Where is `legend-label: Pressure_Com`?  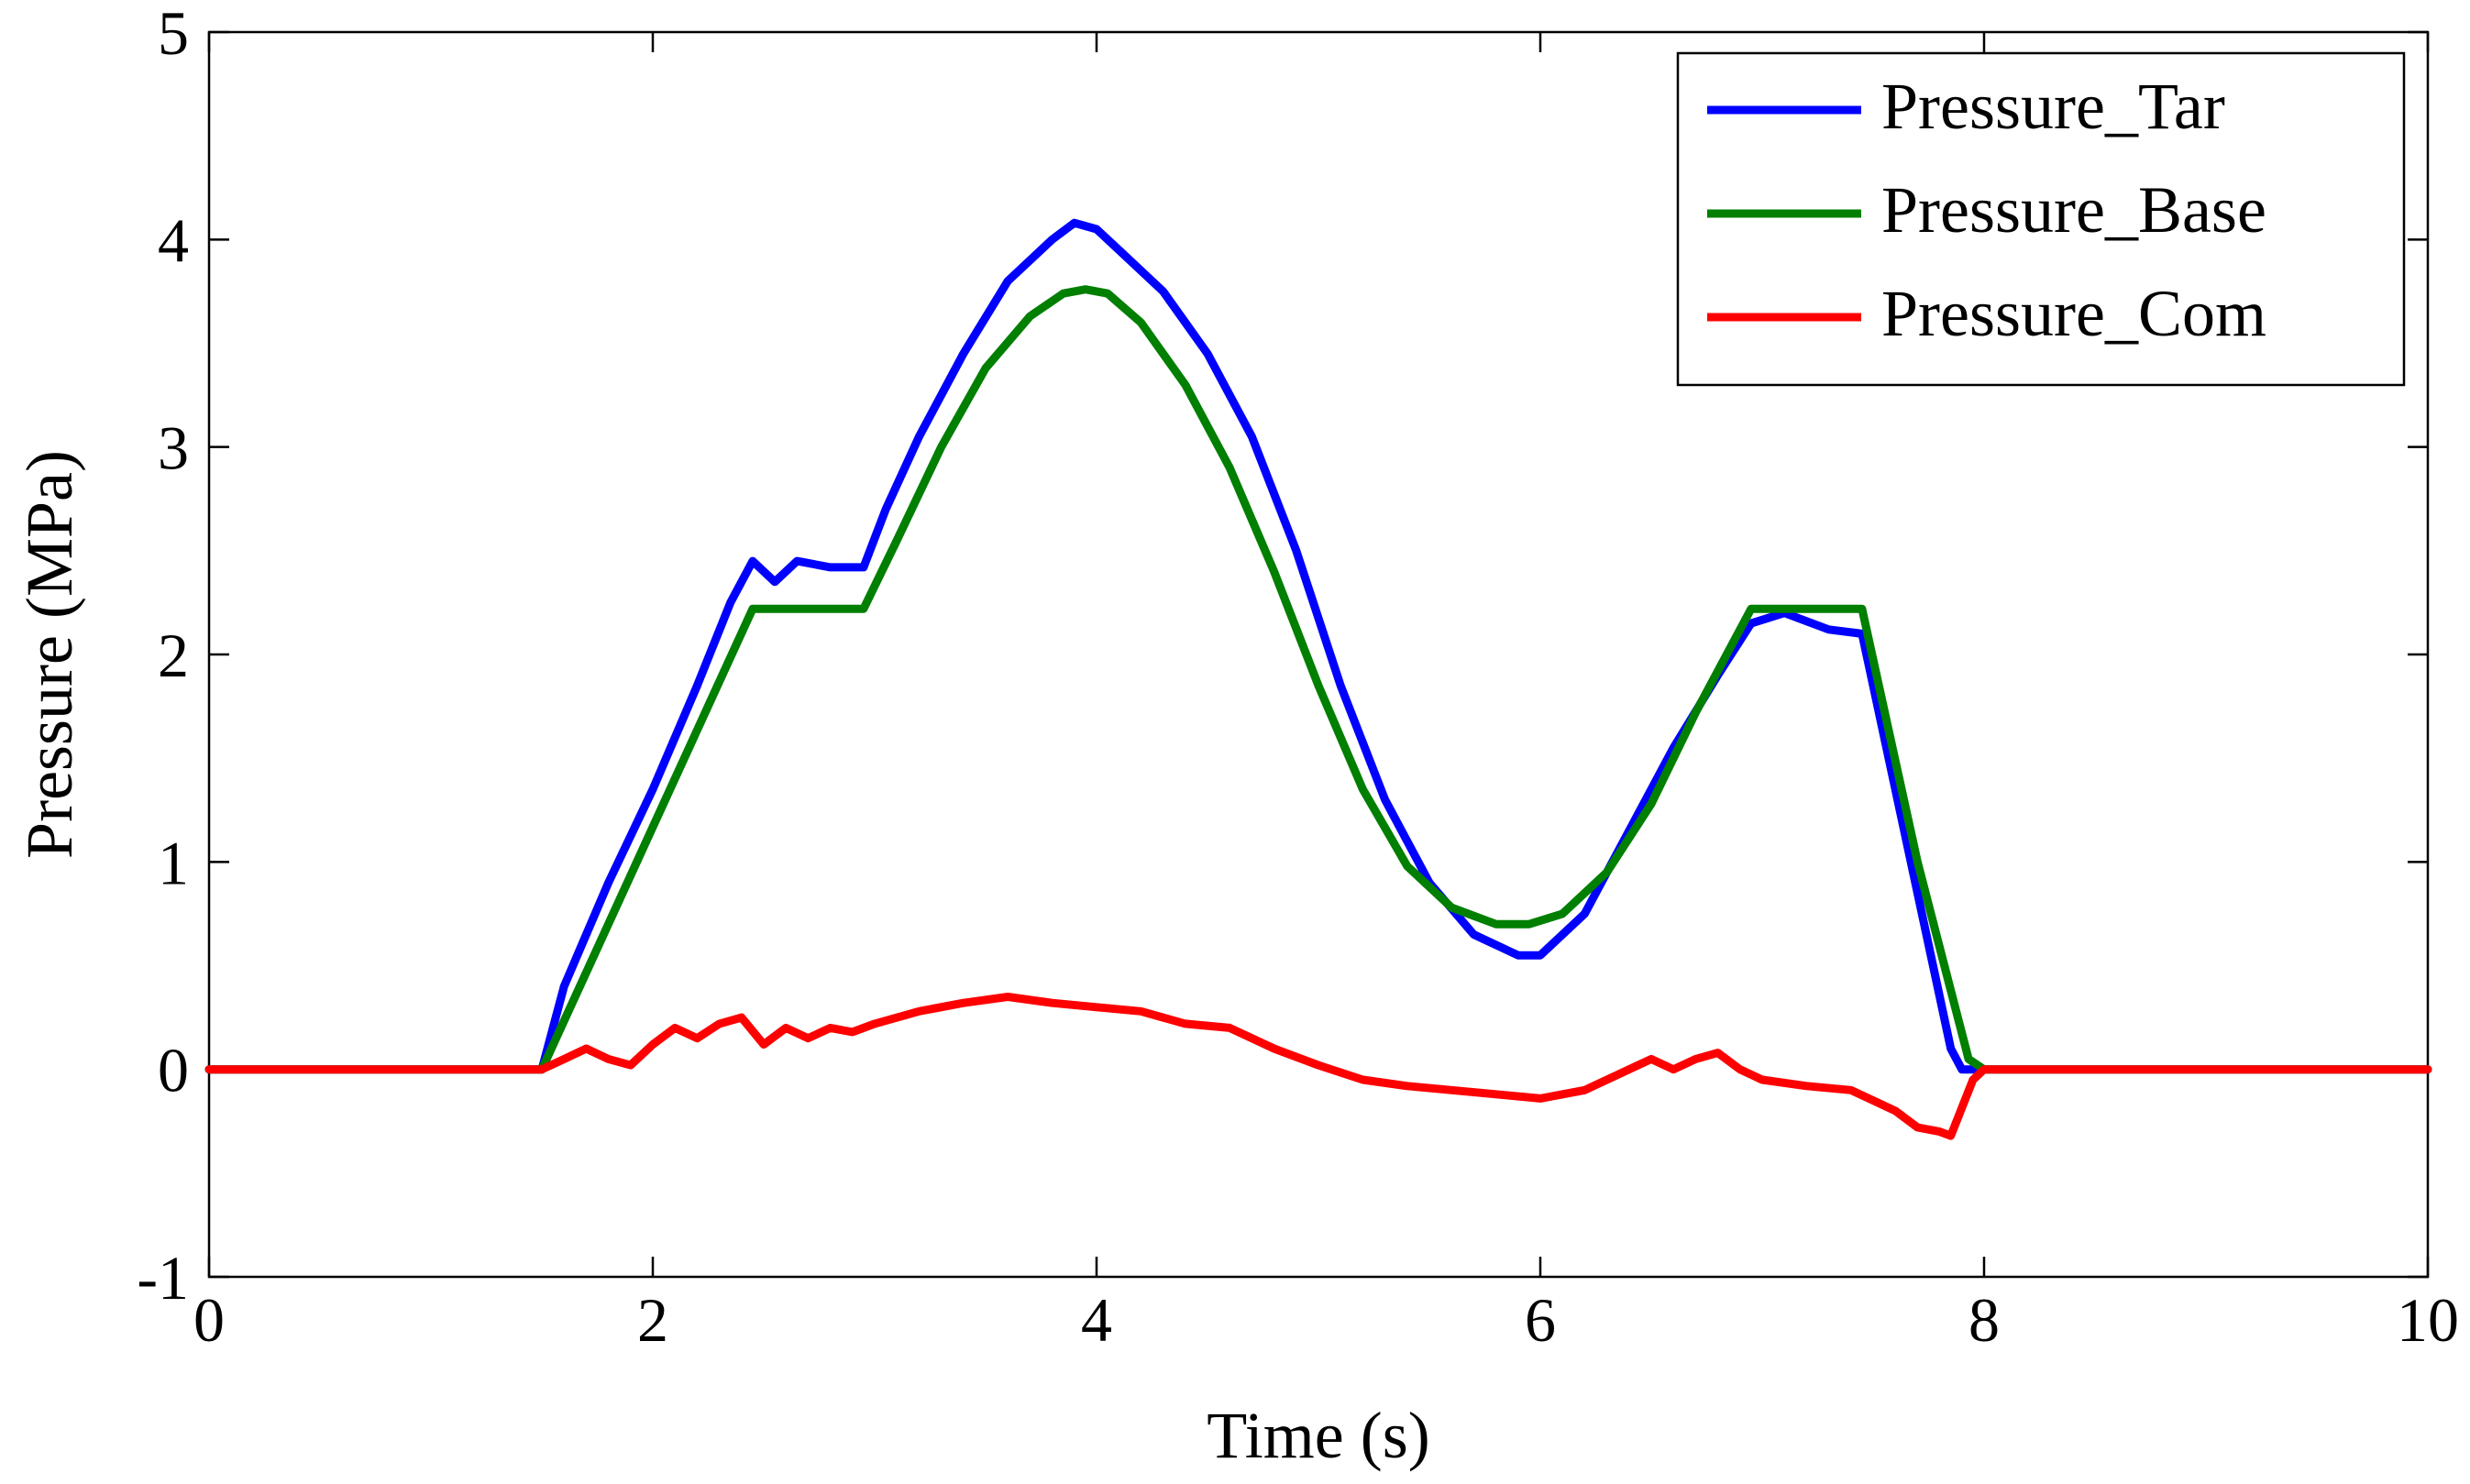
legend-label: Pressure_Com is located at coordinates (2073, 313).